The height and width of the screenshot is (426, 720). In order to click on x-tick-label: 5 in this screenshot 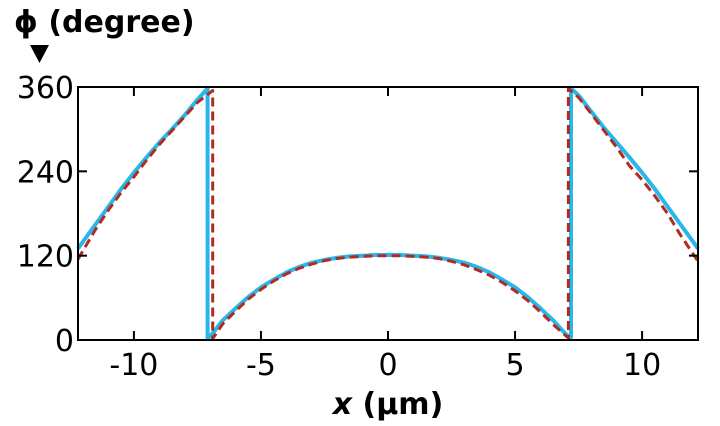, I will do `click(515, 365)`.